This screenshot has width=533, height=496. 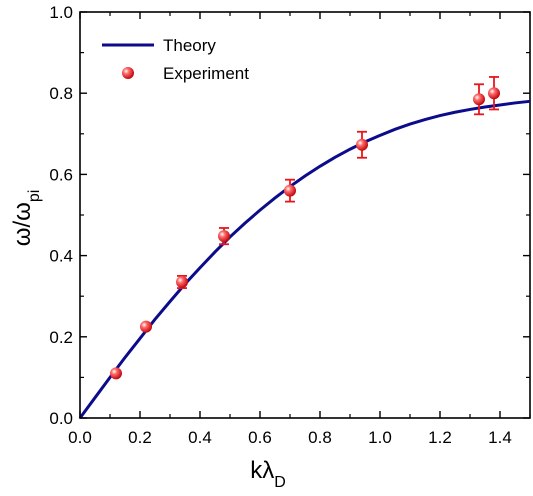 What do you see at coordinates (61, 337) in the screenshot?
I see `y-tick-label: 0.2` at bounding box center [61, 337].